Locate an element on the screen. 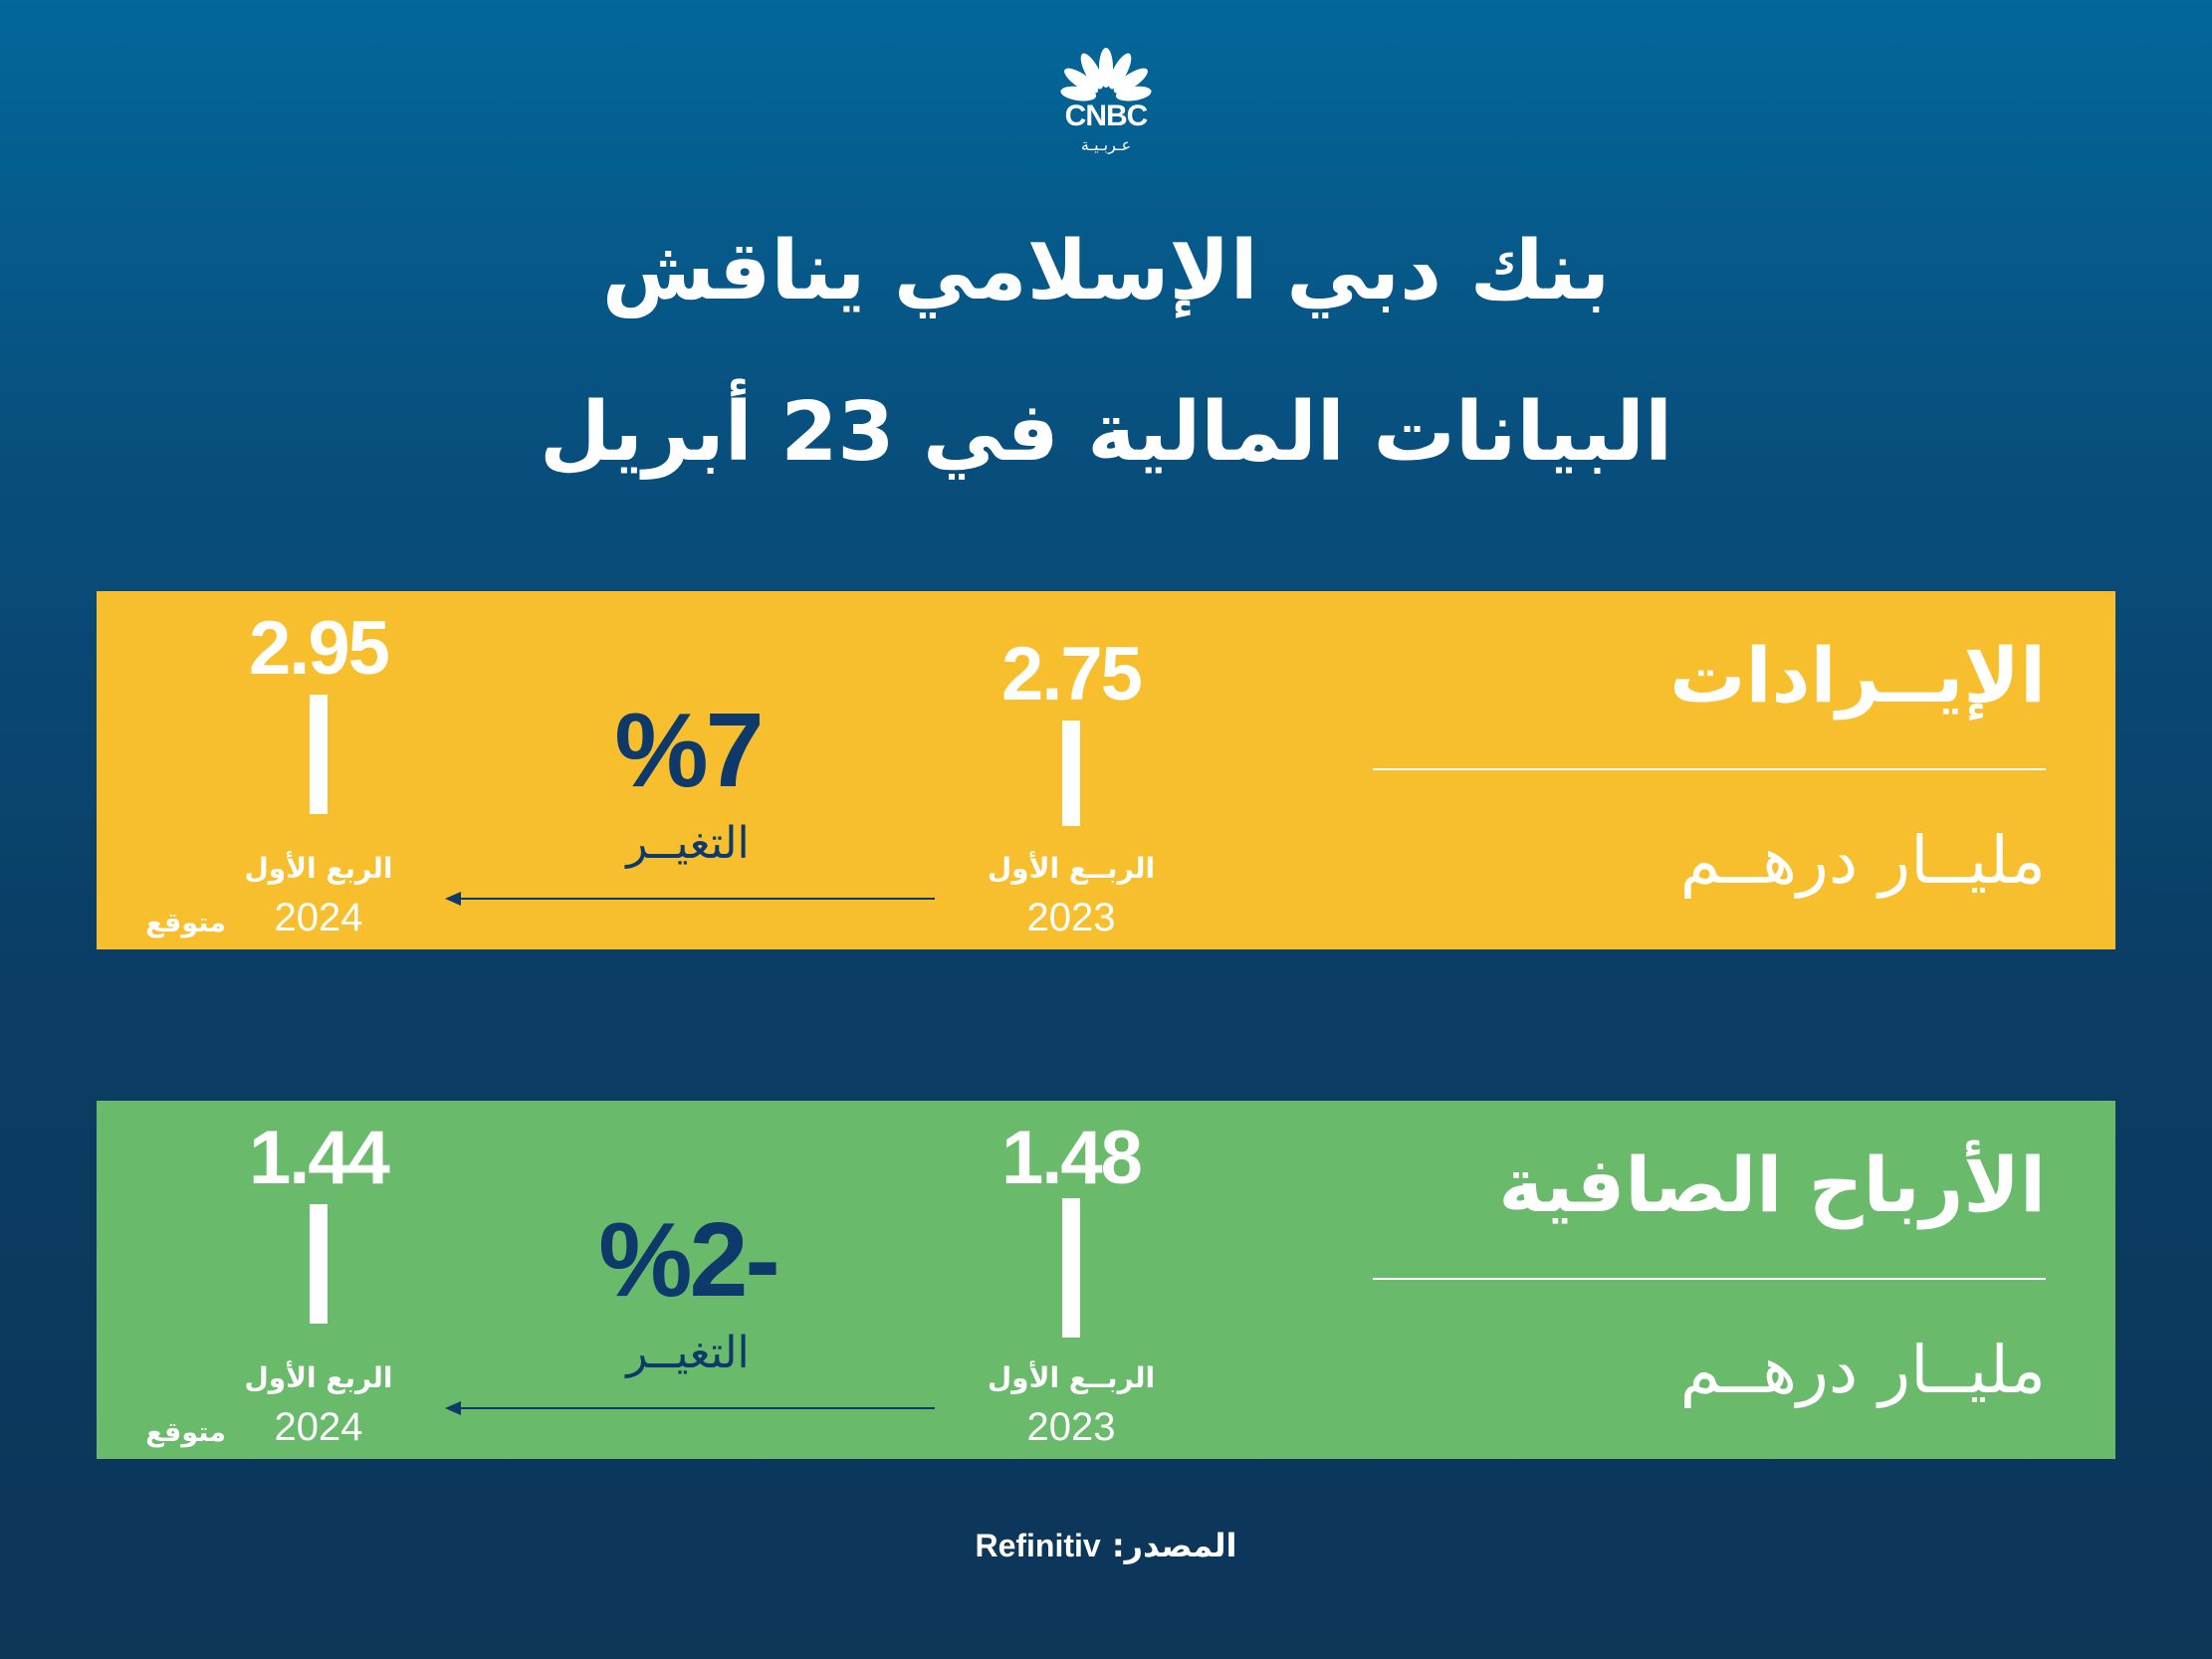 The image size is (2212, 1659). logo-brand-text: CNBC is located at coordinates (1106, 116).